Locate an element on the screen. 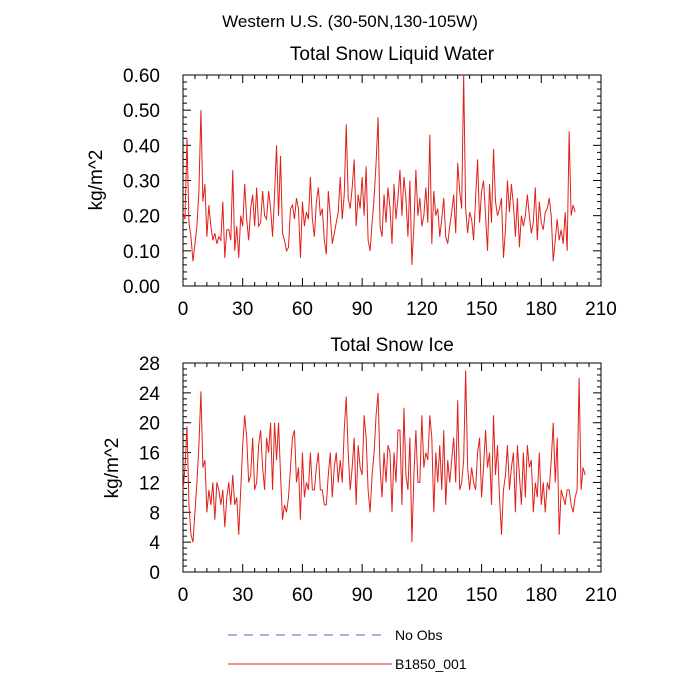 The height and width of the screenshot is (700, 700). snow-ice-y-tick-label: 20 is located at coordinates (149, 424).